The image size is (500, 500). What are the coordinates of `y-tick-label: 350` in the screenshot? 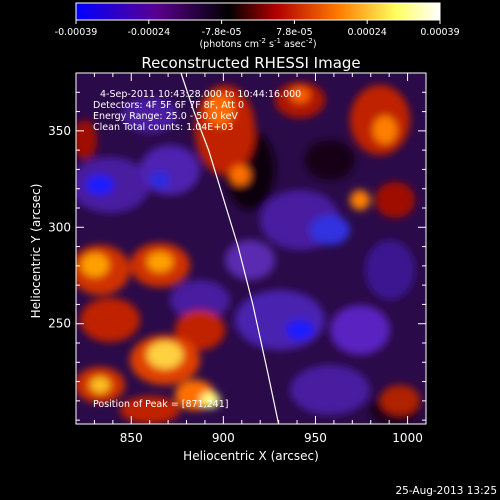 It's located at (59, 131).